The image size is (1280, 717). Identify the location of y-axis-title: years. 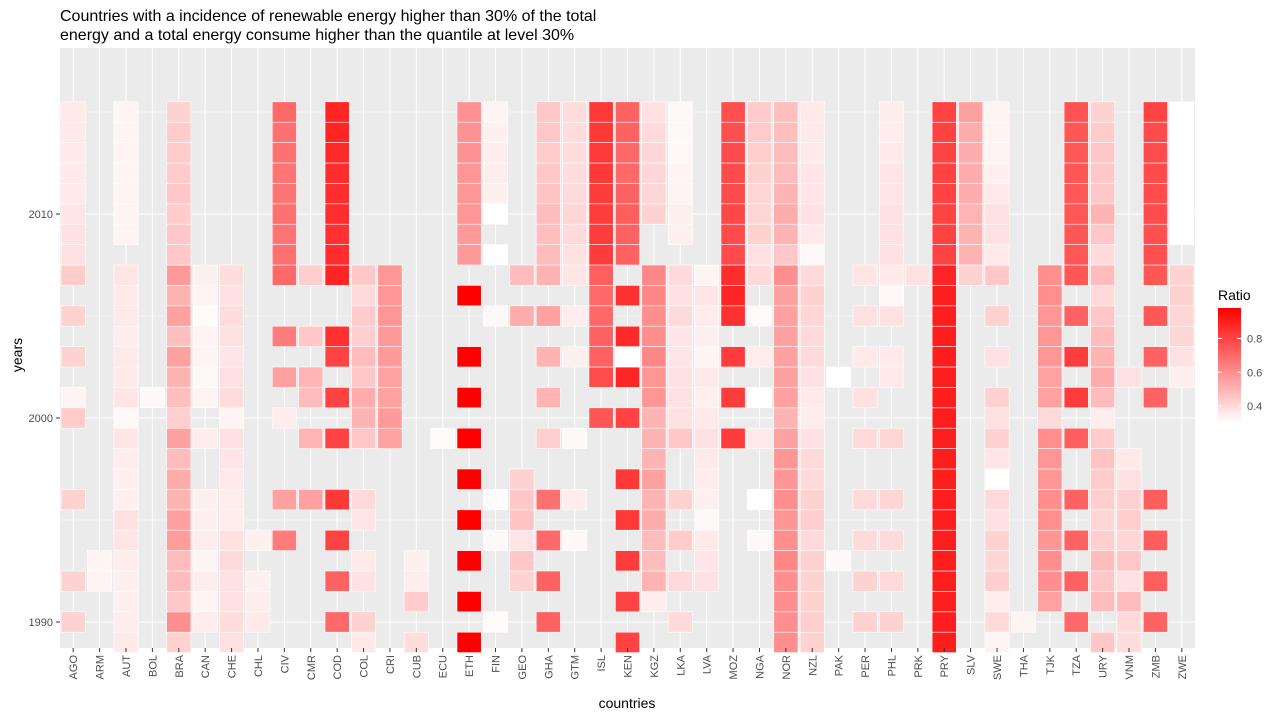
(17, 355).